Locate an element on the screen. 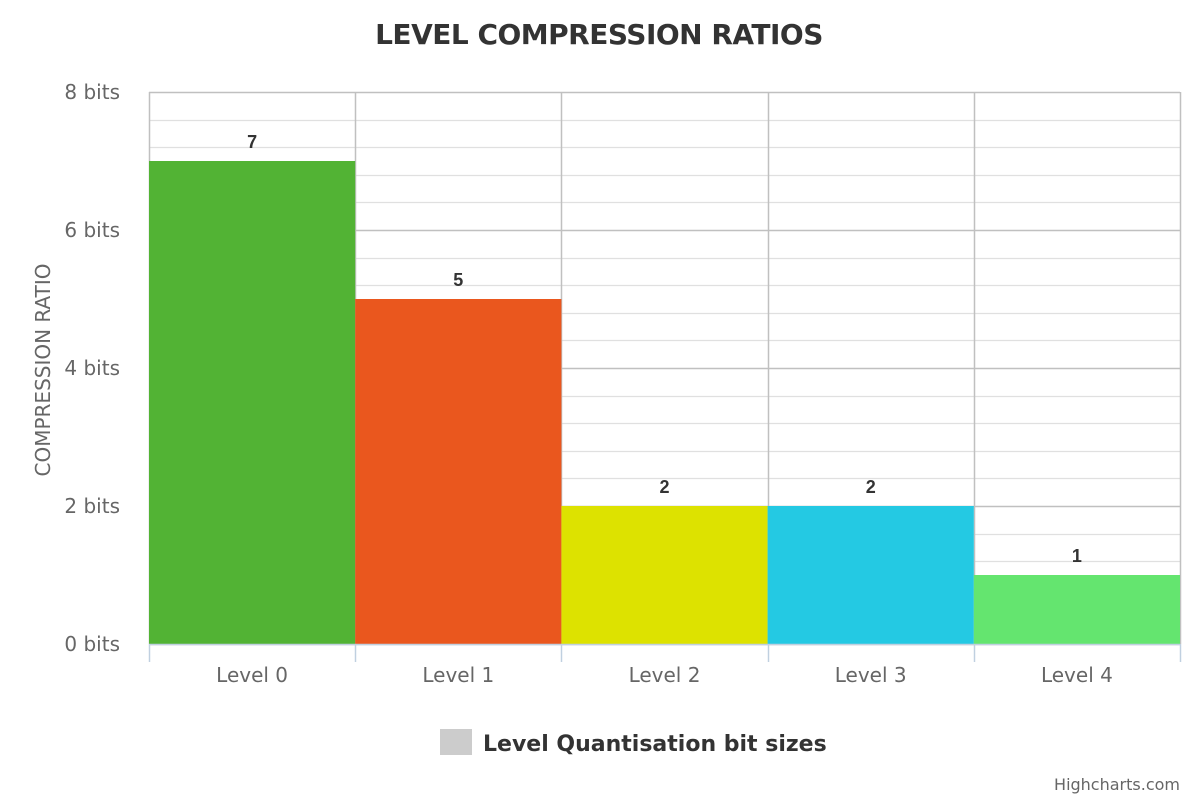 The height and width of the screenshot is (805, 1200). x-tick-label: Level 3 is located at coordinates (871, 675).